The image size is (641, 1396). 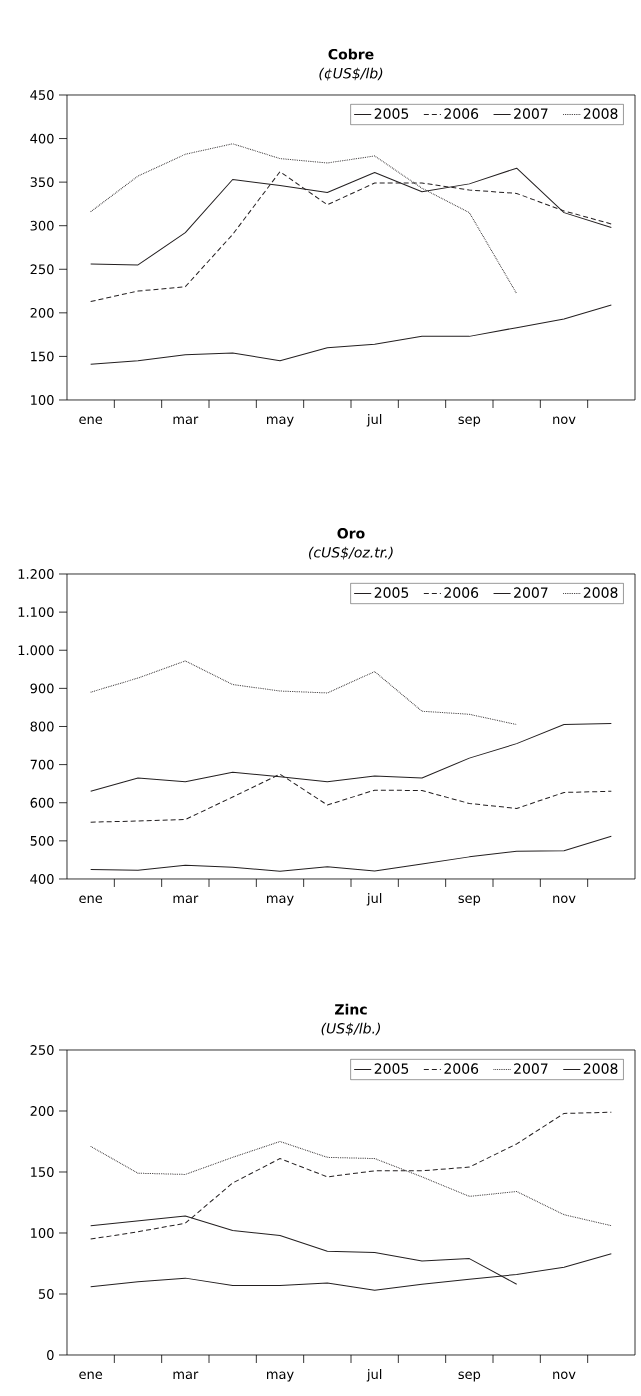 I want to click on chart-subtitle: (¢US$/lb), so click(x=351, y=74).